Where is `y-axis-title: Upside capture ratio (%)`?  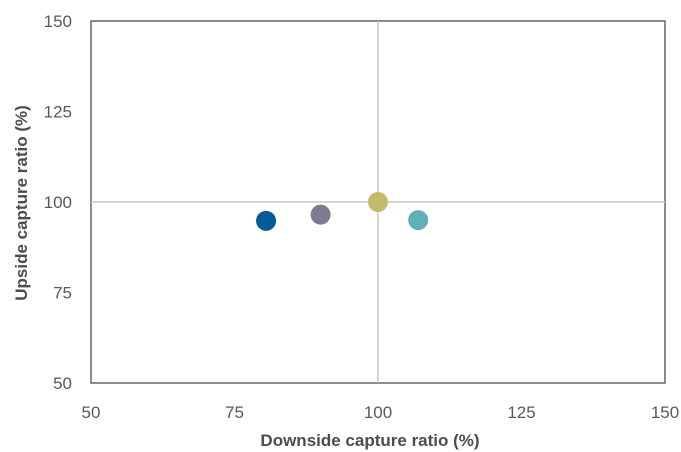
y-axis-title: Upside capture ratio (%) is located at coordinates (21, 203).